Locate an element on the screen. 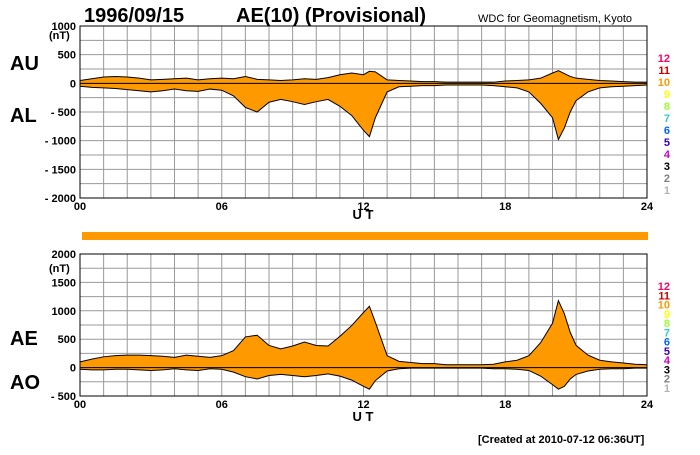 The image size is (700, 455). panel1-label-au: AU is located at coordinates (24, 64).